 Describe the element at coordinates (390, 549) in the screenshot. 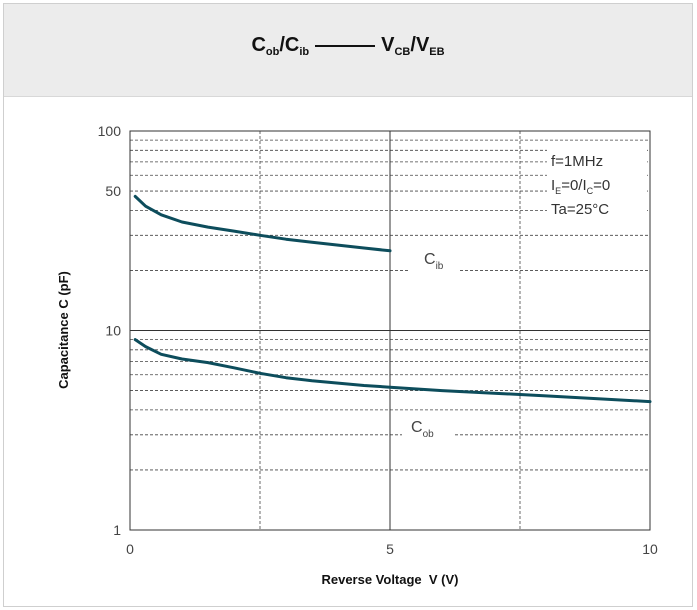

I see `x-tick-label: 5` at that location.